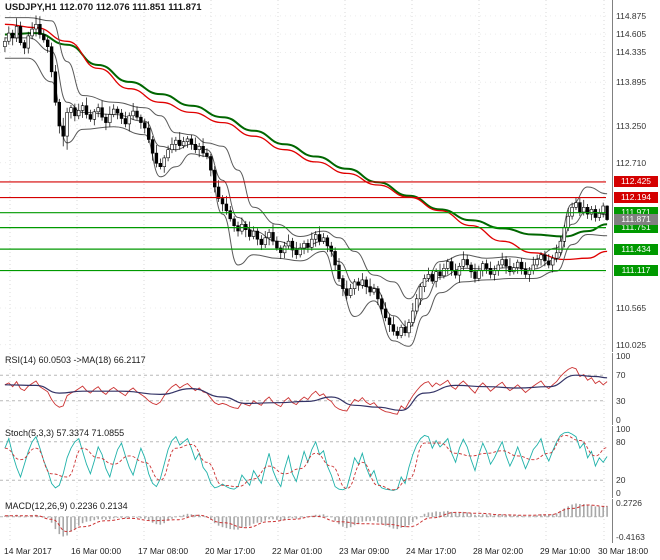  I want to click on rsi-title: RSI(14) 60.0503 ->MA(18) 66.2117, so click(75, 360).